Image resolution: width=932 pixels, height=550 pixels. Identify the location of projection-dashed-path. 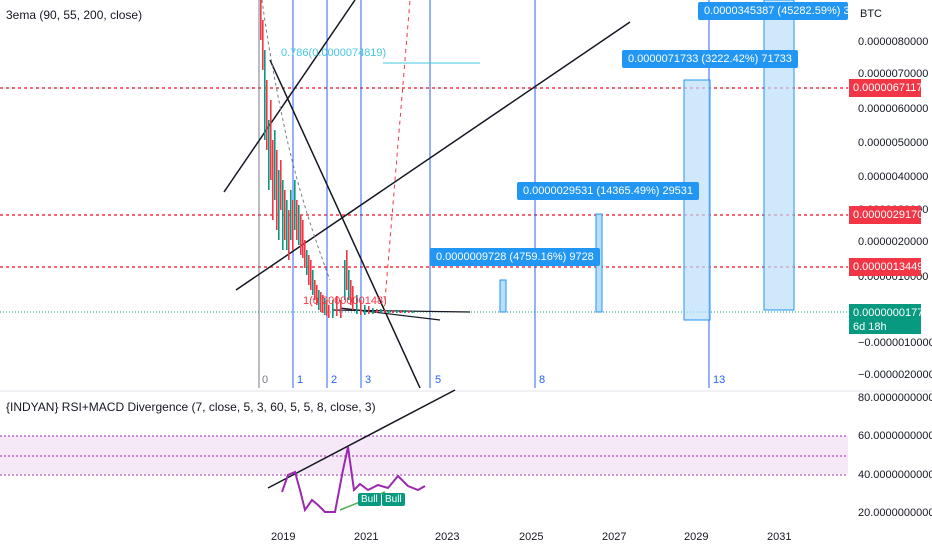
(397, 150).